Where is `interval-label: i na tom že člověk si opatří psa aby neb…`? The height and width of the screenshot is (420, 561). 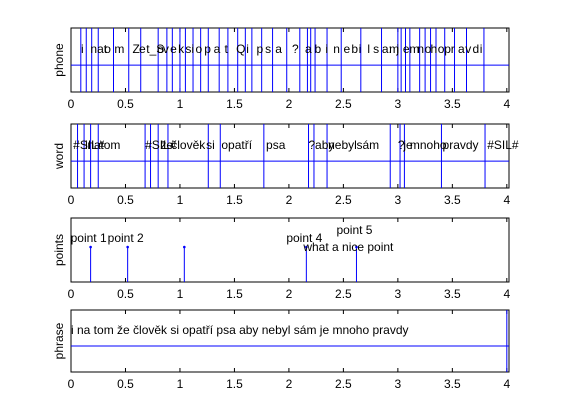 interval-label: i na tom že člověk si opatří psa aby neb… is located at coordinates (240, 330).